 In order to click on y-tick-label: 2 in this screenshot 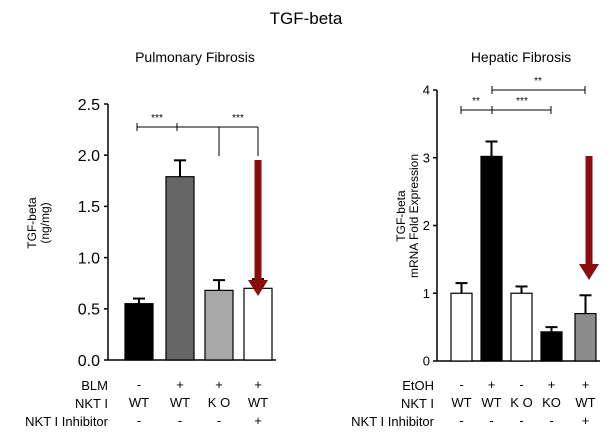, I will do `click(426, 225)`.